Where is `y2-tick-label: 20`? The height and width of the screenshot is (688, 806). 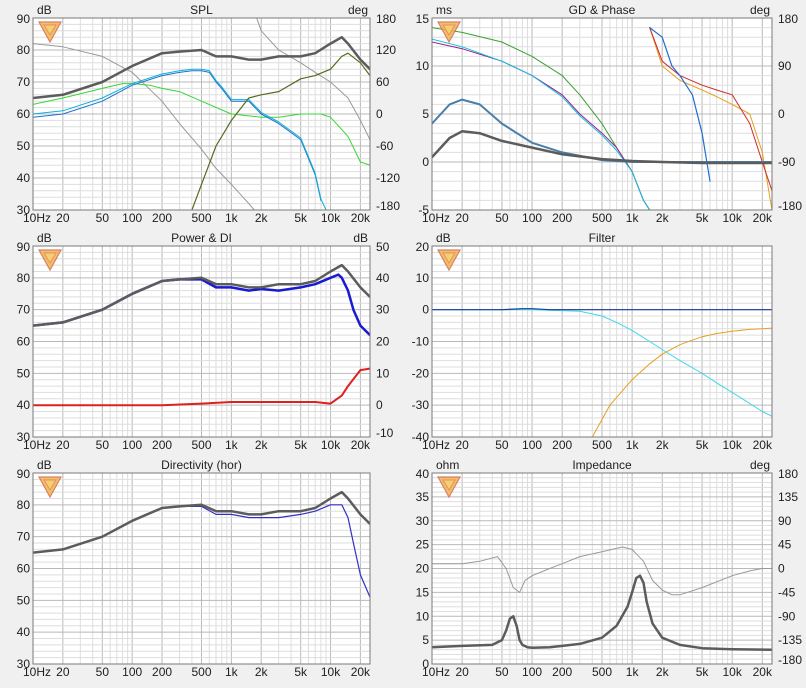 y2-tick-label: 20 is located at coordinates (383, 342).